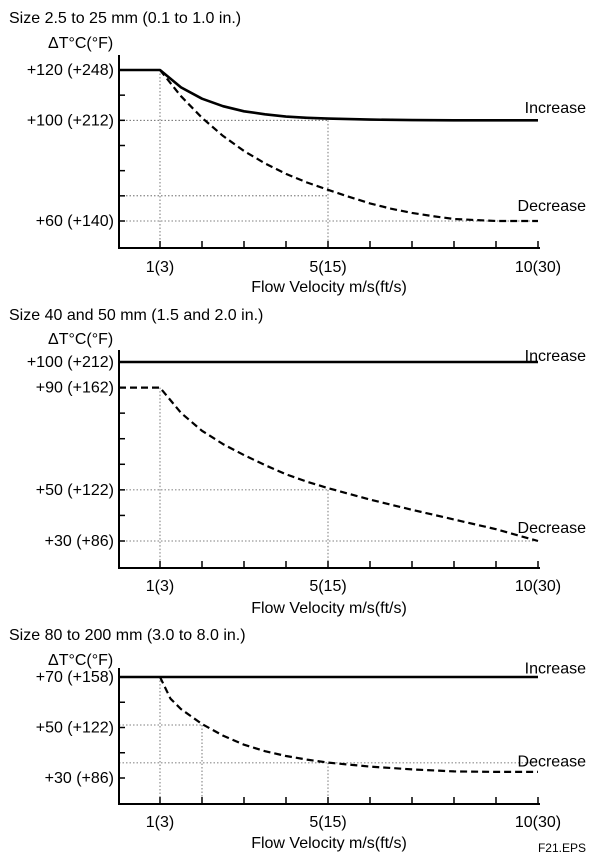  What do you see at coordinates (75, 388) in the screenshot?
I see `y-tick-label: +90 (+162)` at bounding box center [75, 388].